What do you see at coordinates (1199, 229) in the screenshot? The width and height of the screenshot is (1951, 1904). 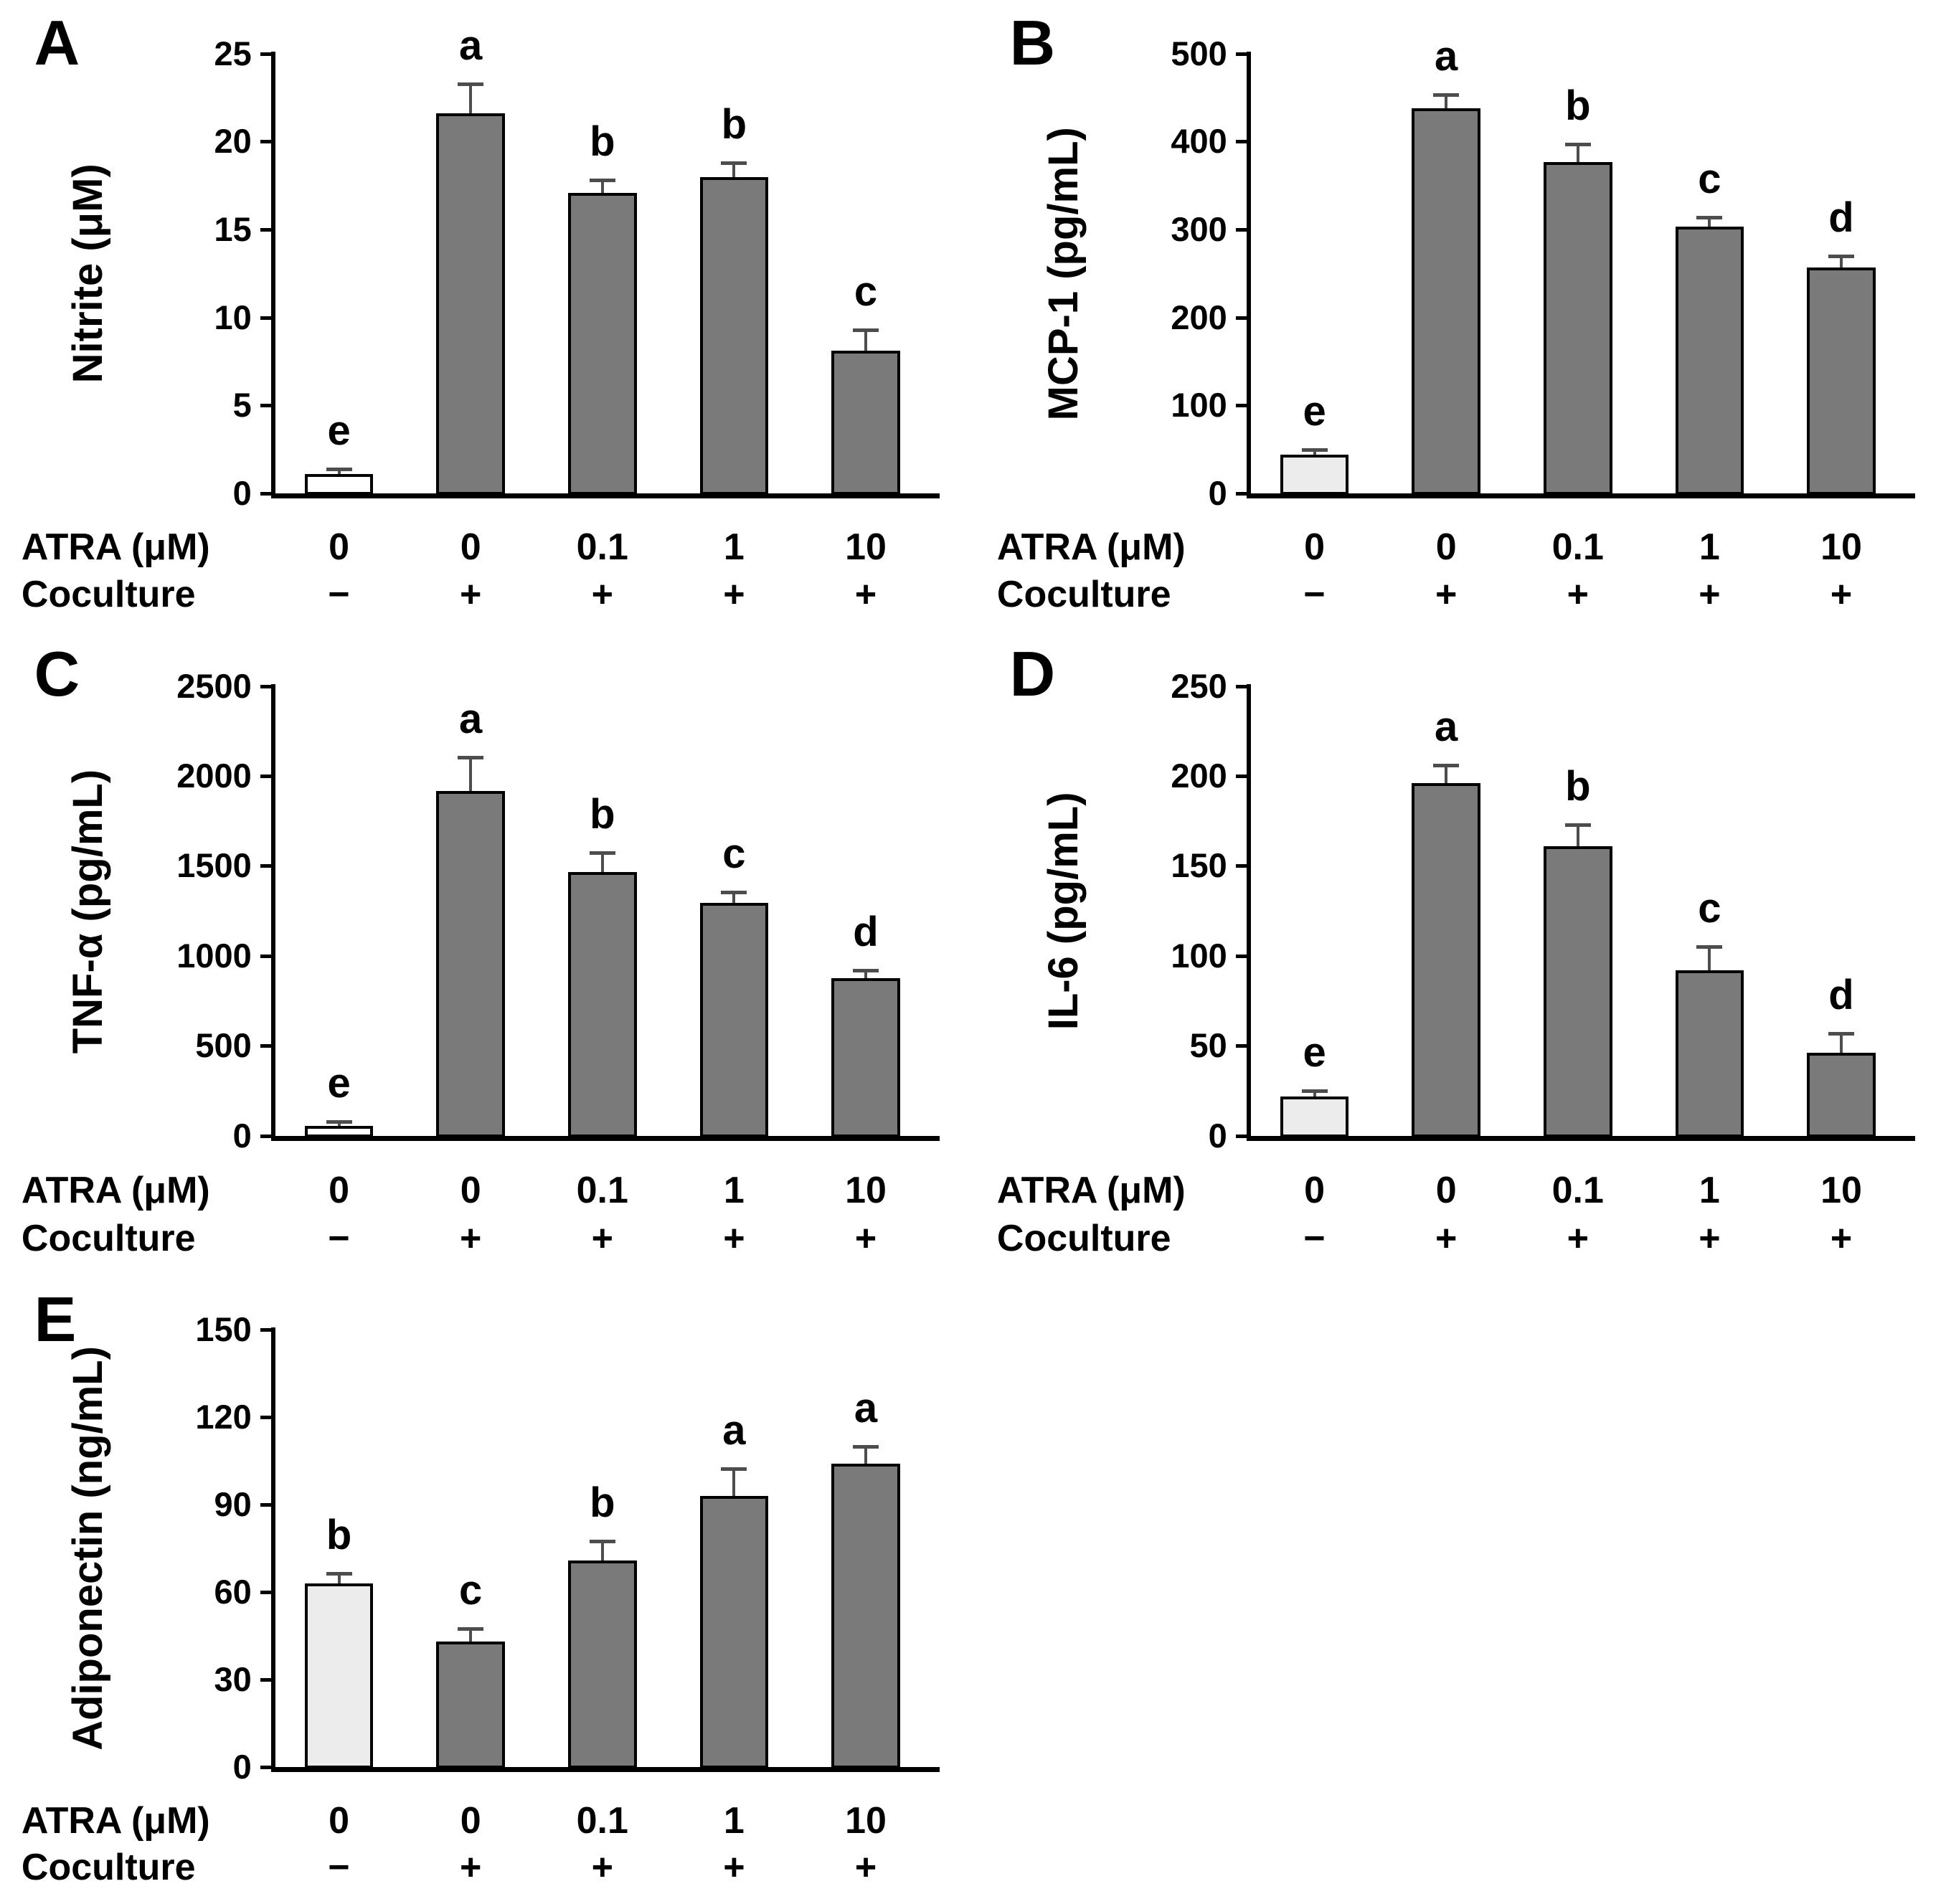 I see `y-tick-label: 300` at bounding box center [1199, 229].